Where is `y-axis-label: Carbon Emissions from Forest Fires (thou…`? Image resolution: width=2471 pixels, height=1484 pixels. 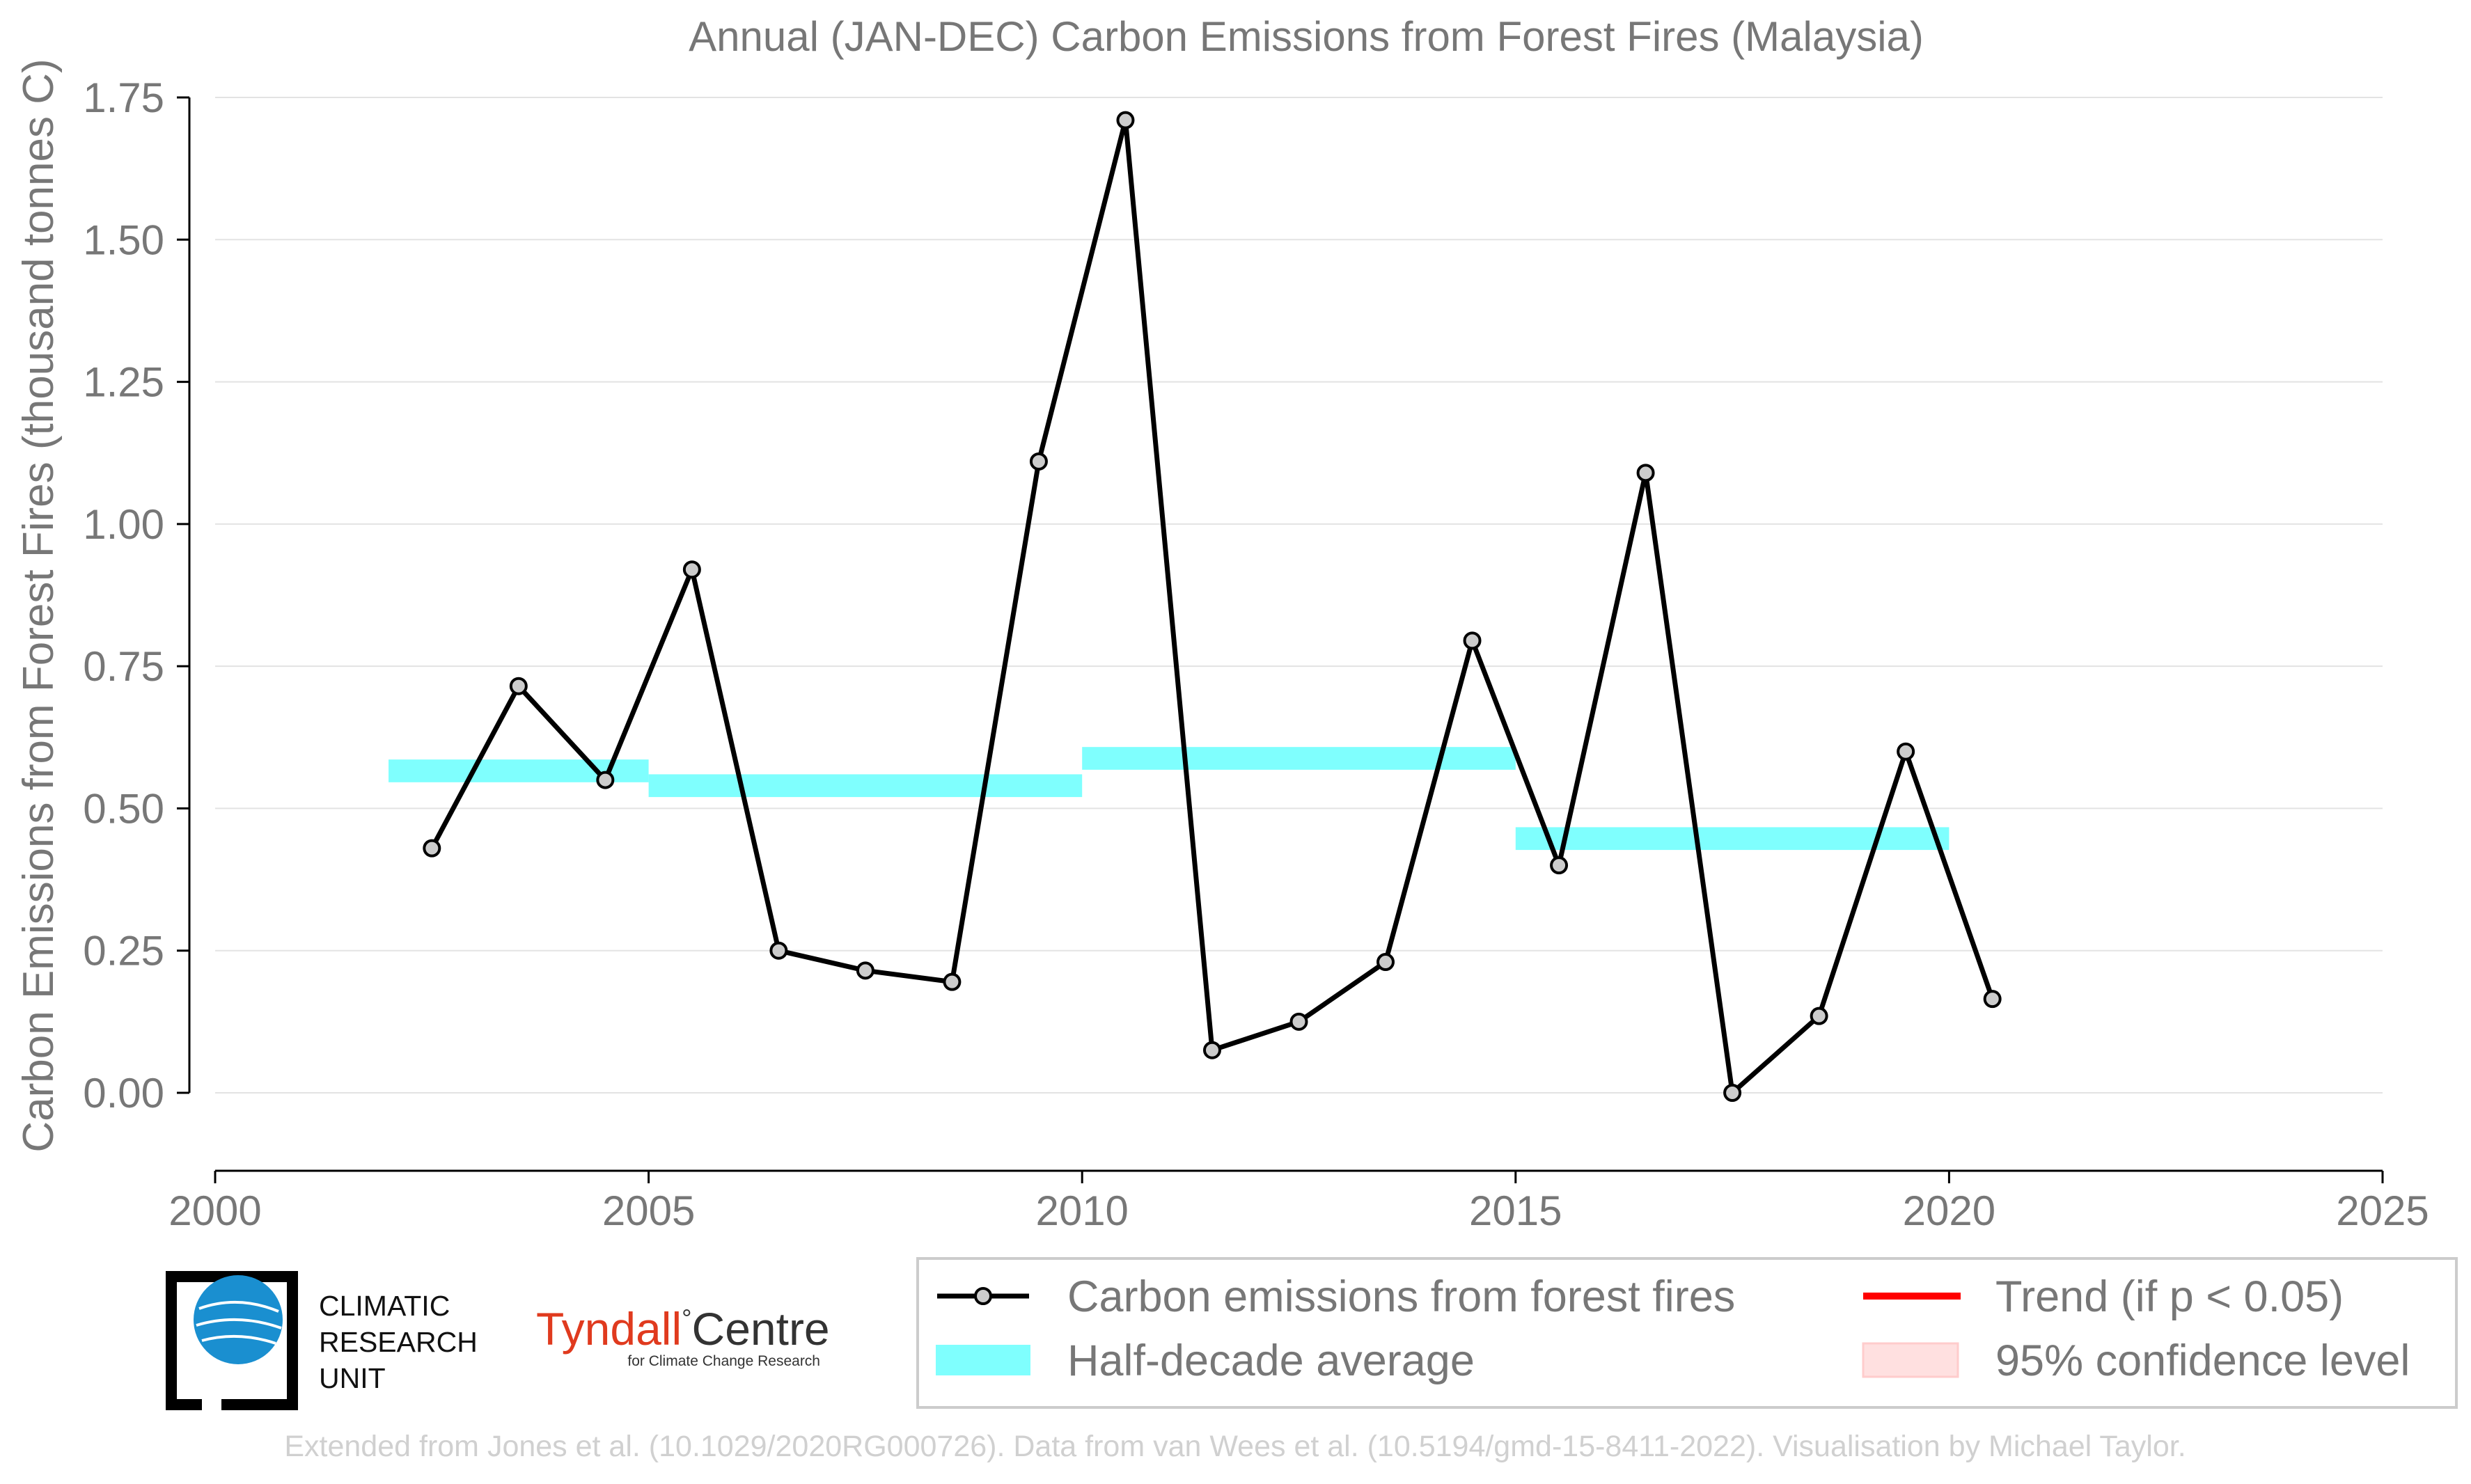 y-axis-label: Carbon Emissions from Forest Fires (thou… is located at coordinates (39, 605).